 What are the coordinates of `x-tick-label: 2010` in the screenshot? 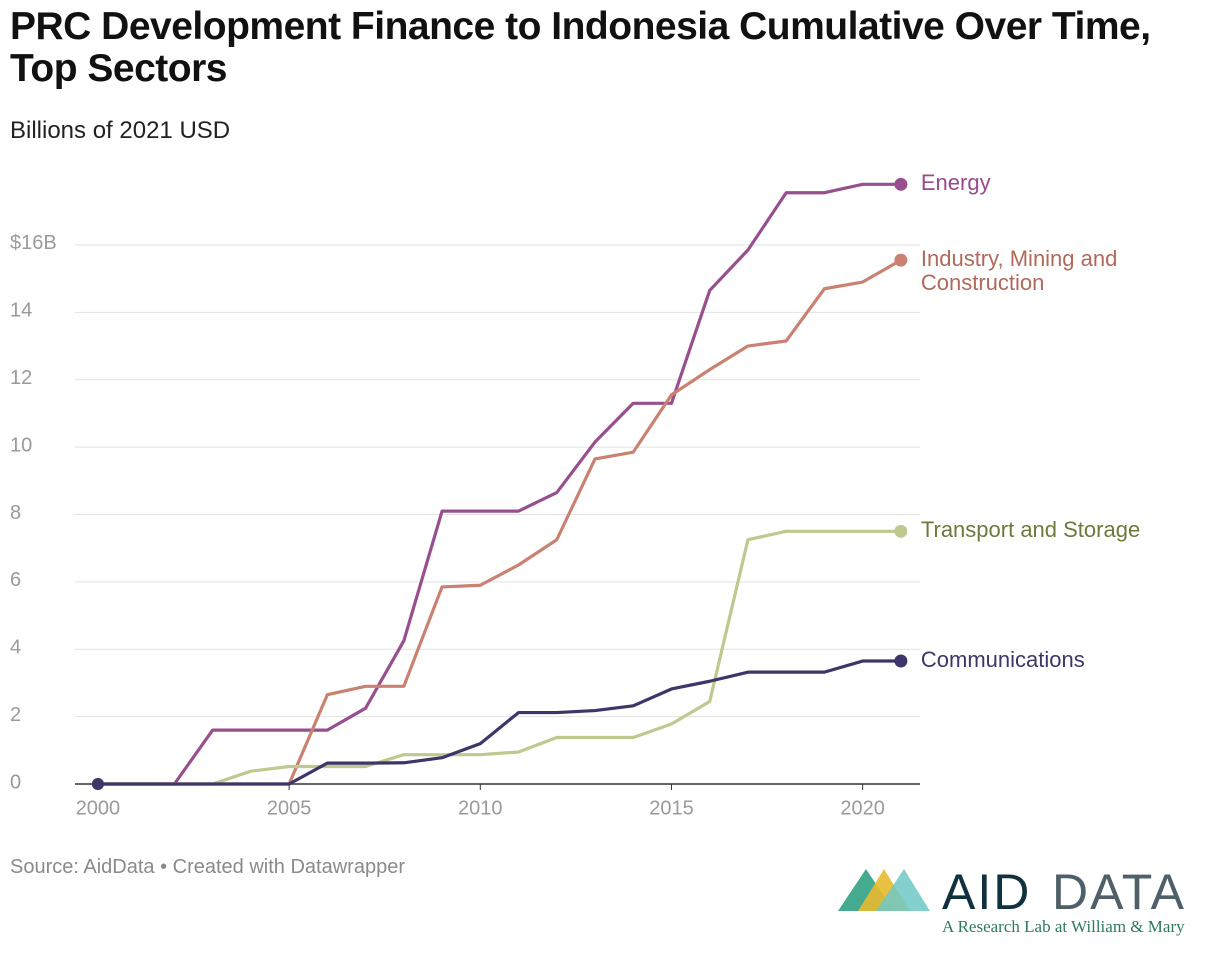 It's located at (480, 808).